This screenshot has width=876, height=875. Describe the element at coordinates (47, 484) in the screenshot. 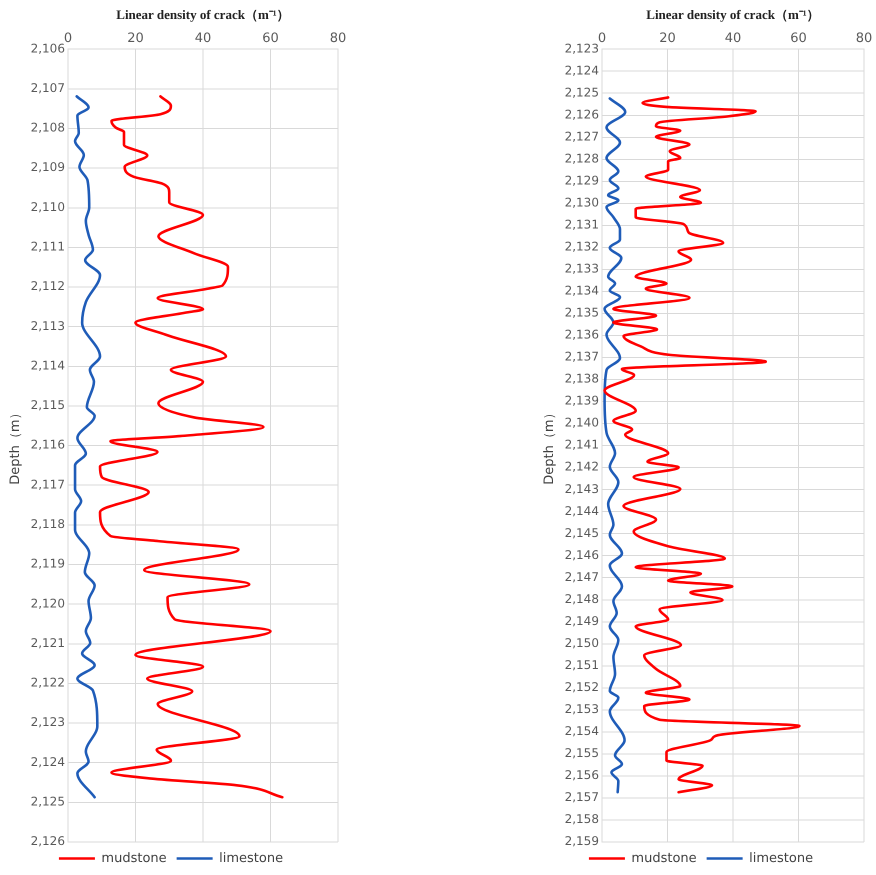

I see `y-tick-label: 2,117` at that location.